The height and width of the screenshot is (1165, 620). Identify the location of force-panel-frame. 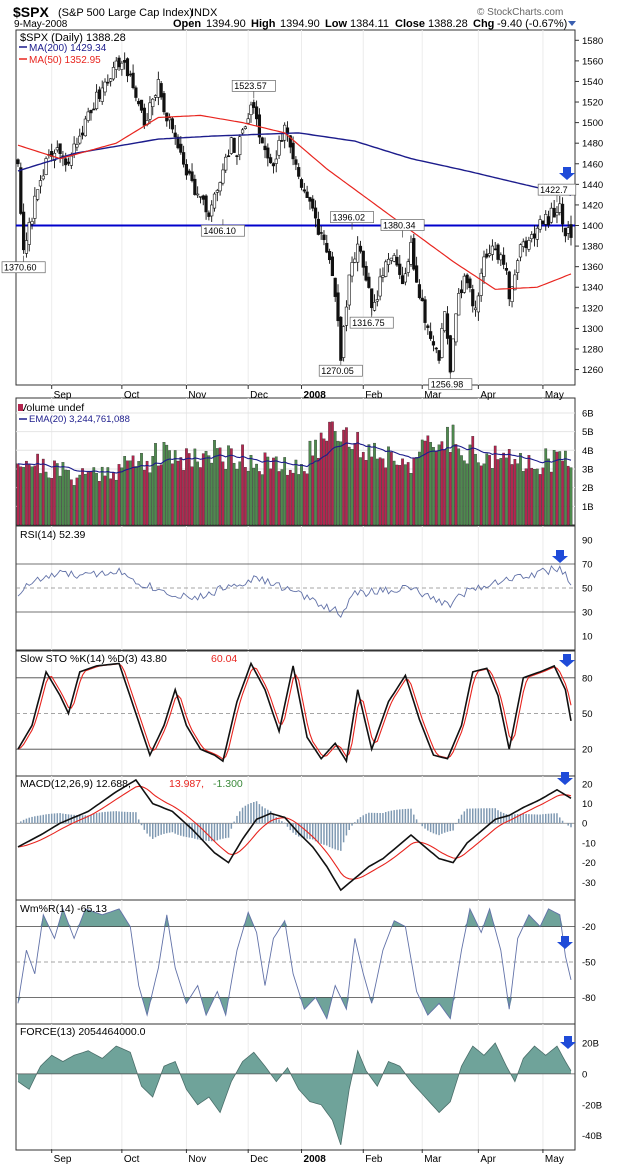
(295, 1087).